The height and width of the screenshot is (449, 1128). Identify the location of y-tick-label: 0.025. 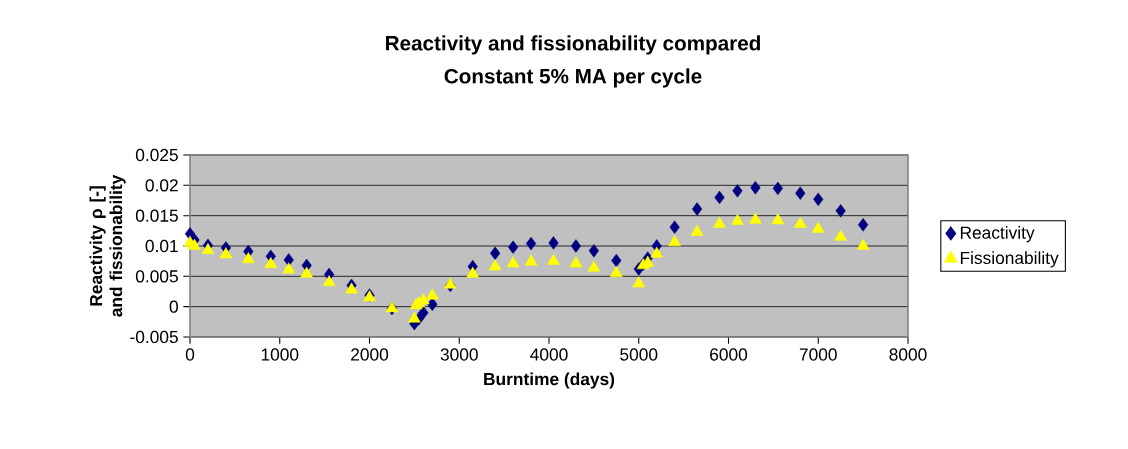
(156, 155).